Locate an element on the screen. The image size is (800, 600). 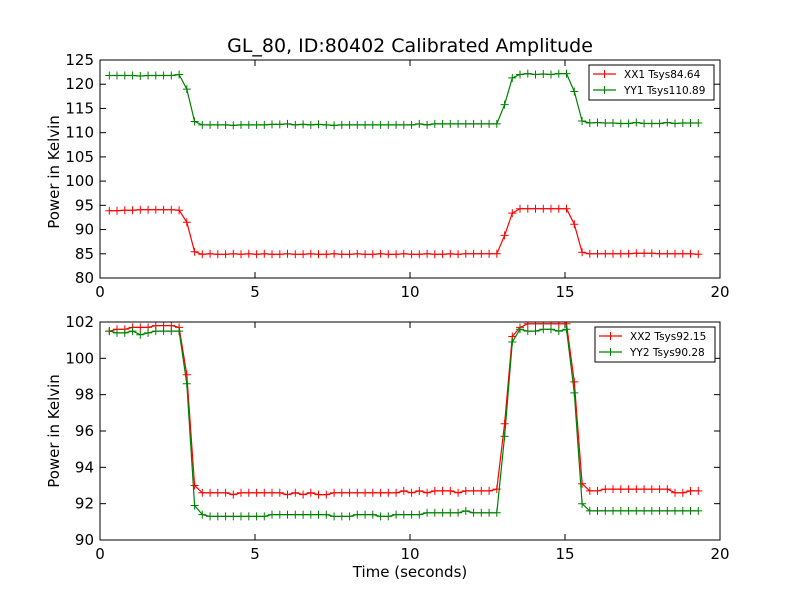
bottom-x-tick-label: 15 is located at coordinates (564, 554).